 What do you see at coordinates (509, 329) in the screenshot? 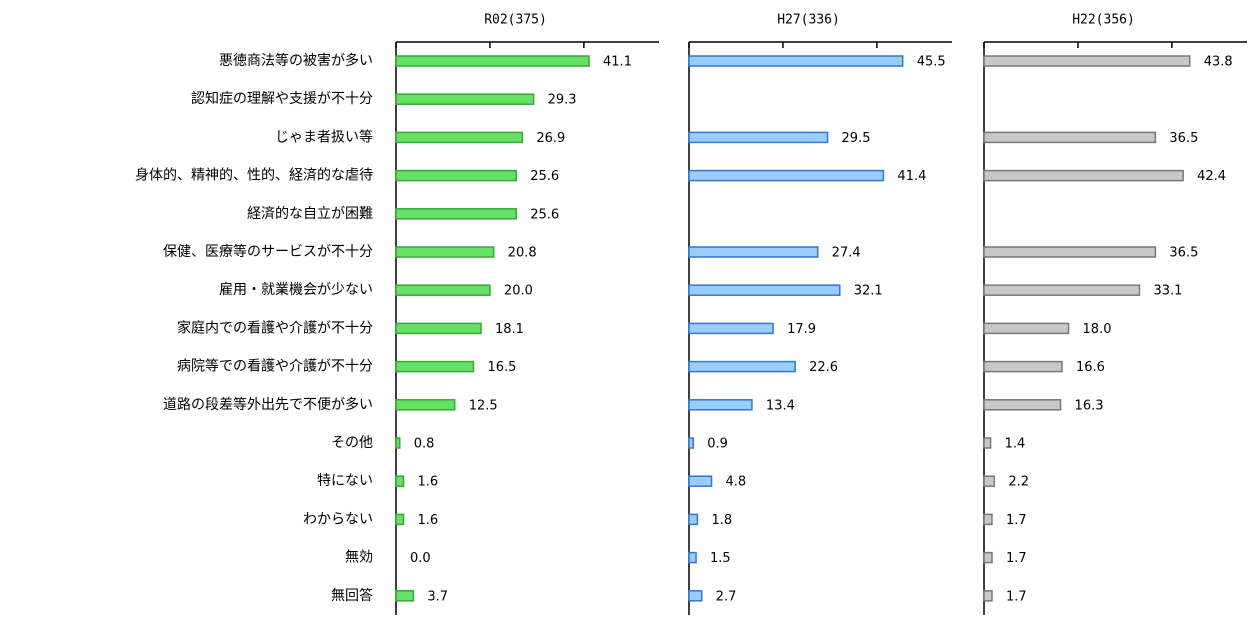
I see `value-label: 18.1` at bounding box center [509, 329].